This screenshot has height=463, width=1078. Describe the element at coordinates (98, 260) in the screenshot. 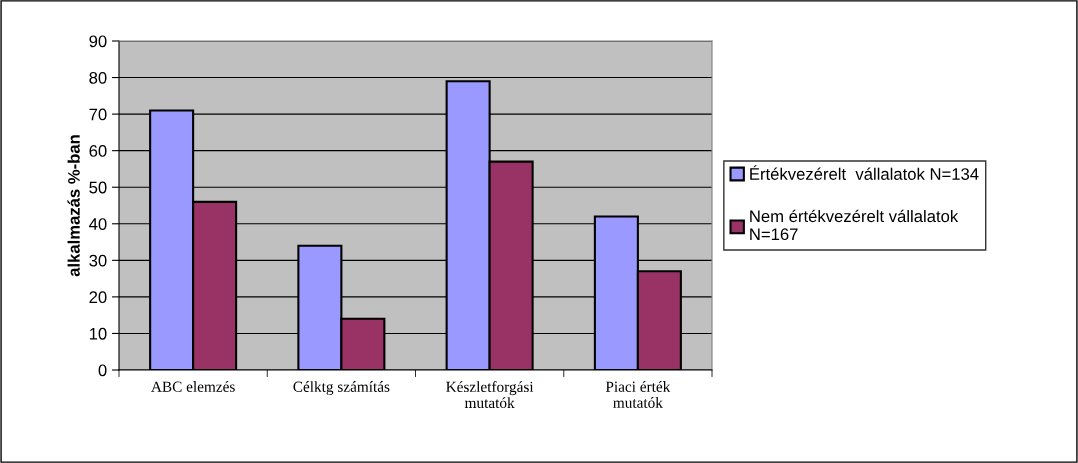

I see `y-tick-label: 30` at that location.